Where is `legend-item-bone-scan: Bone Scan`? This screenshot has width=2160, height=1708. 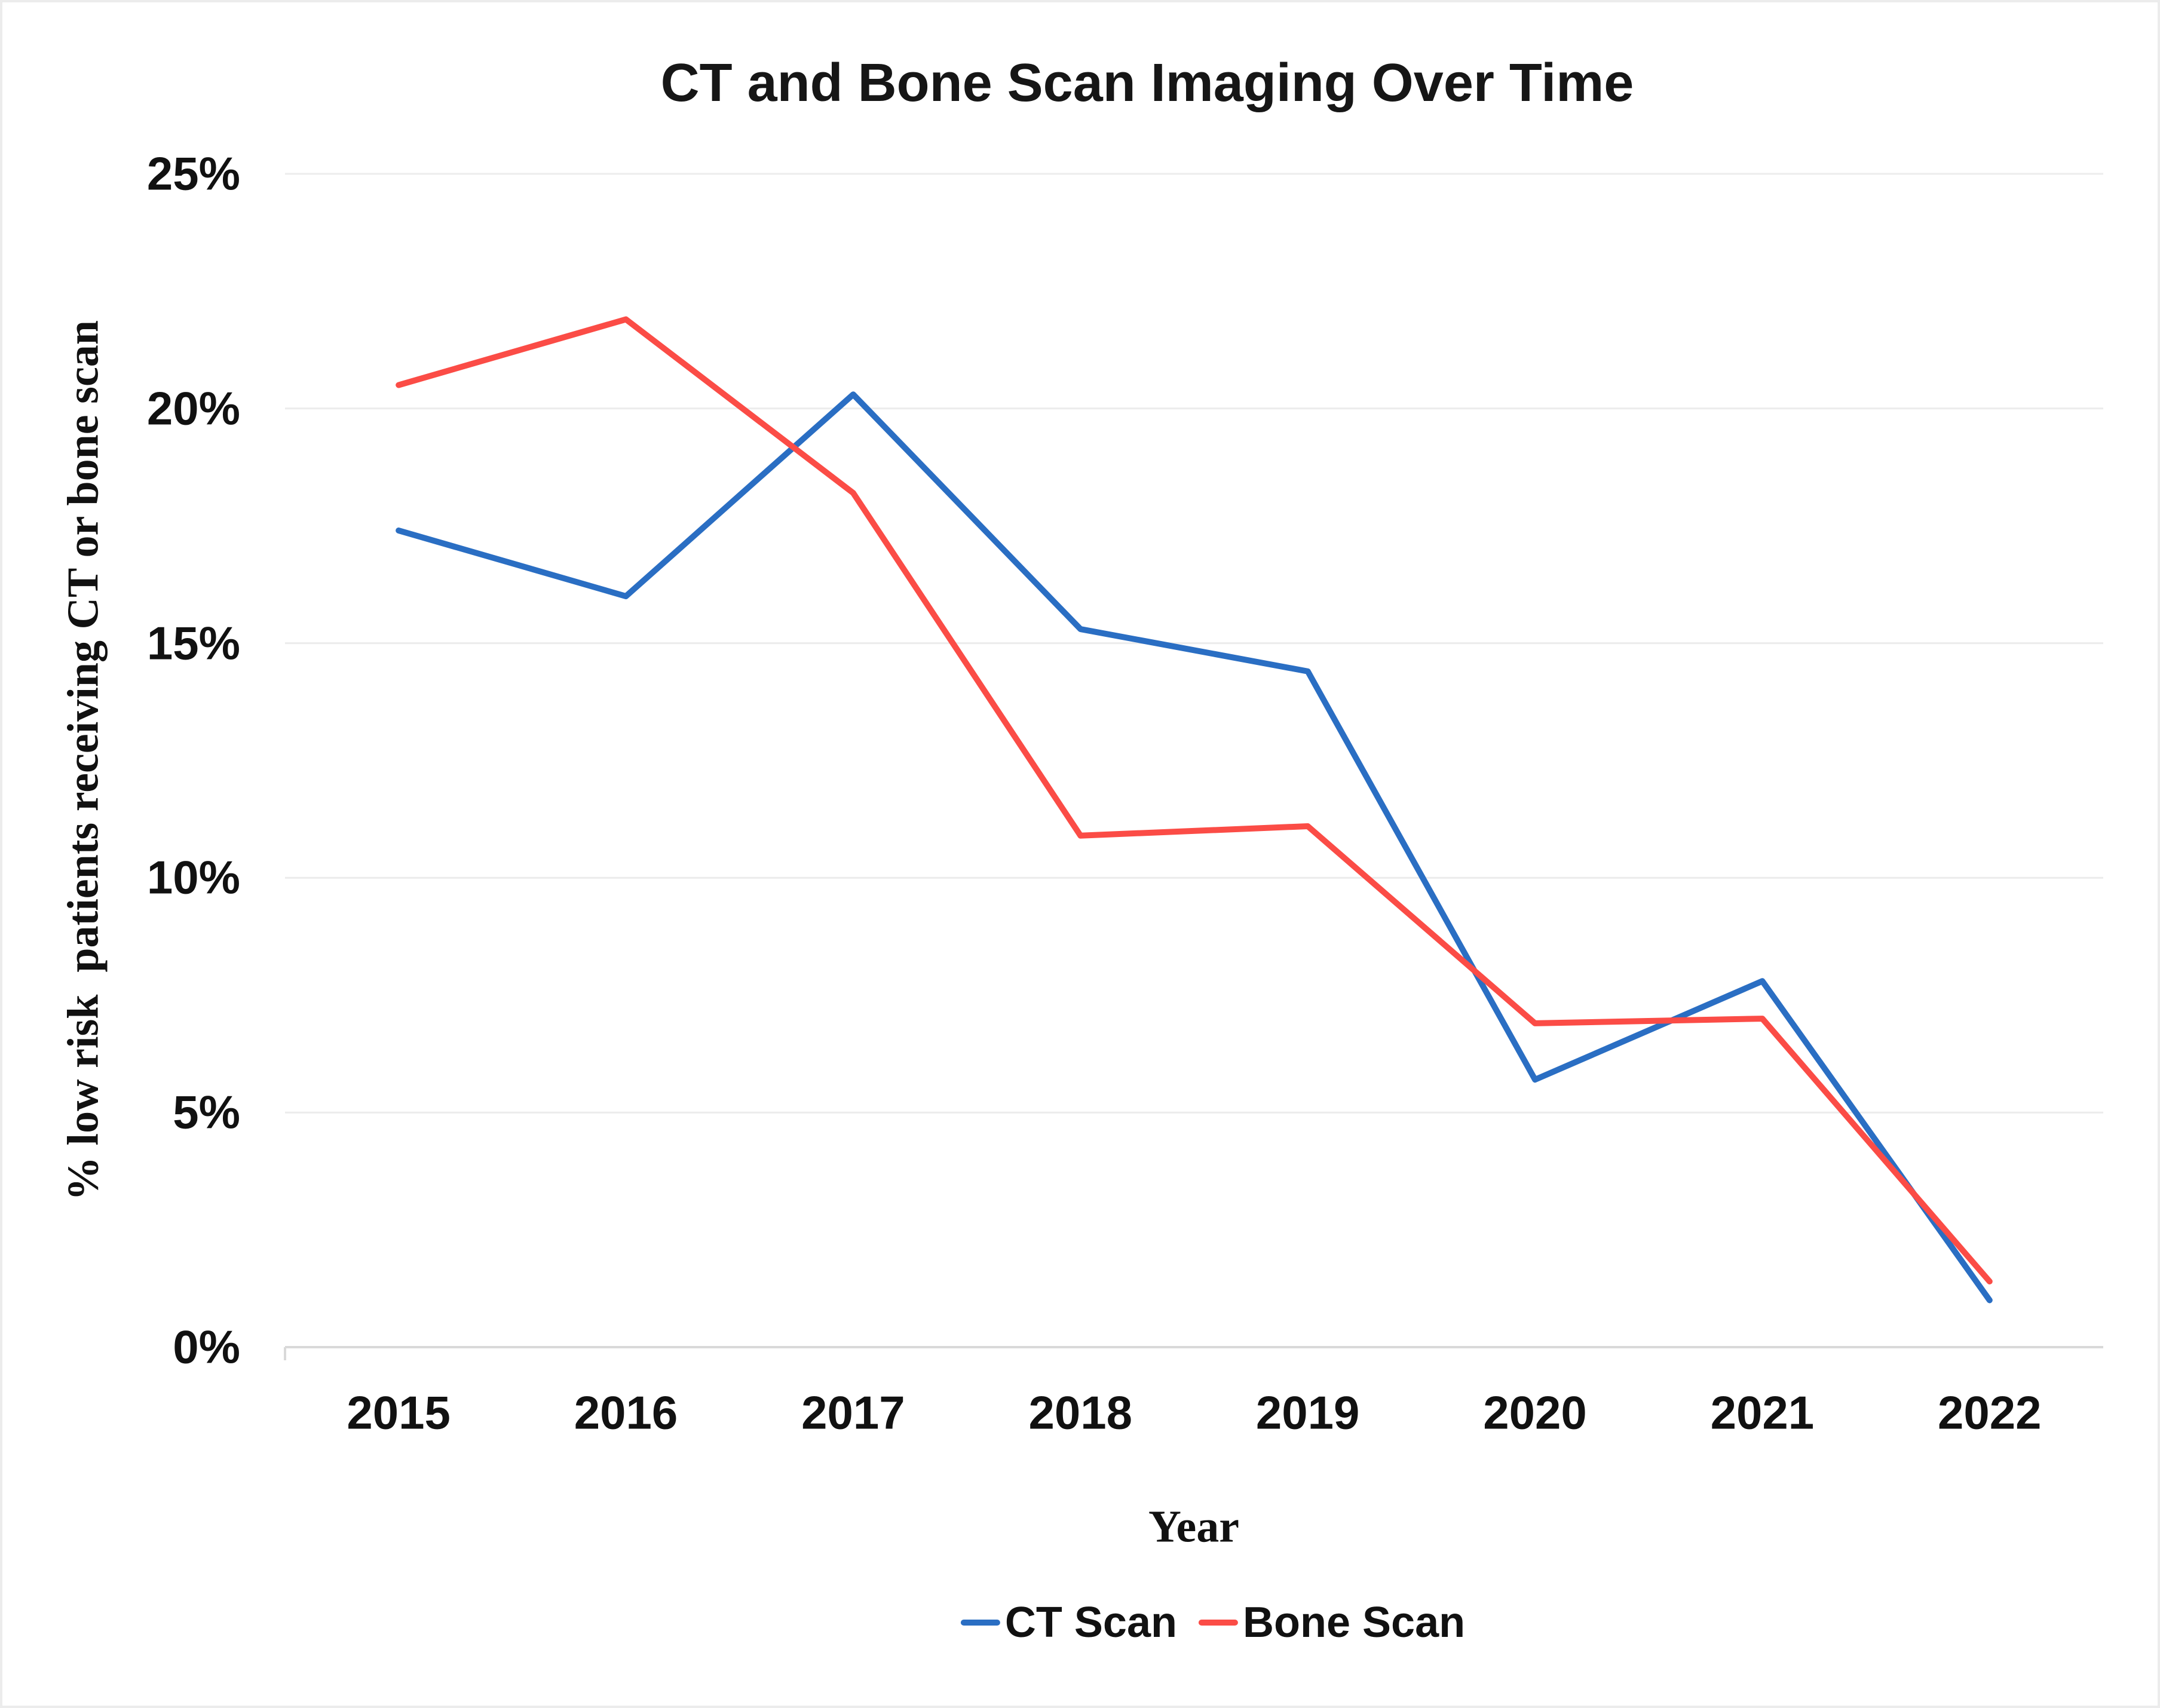 legend-item-bone-scan: Bone Scan is located at coordinates (1332, 1623).